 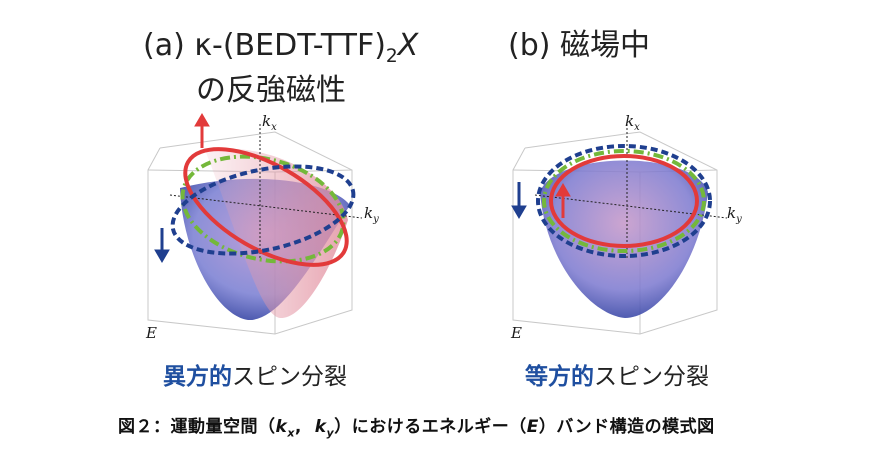 I want to click on panel-b-diagram, so click(x=619, y=229).